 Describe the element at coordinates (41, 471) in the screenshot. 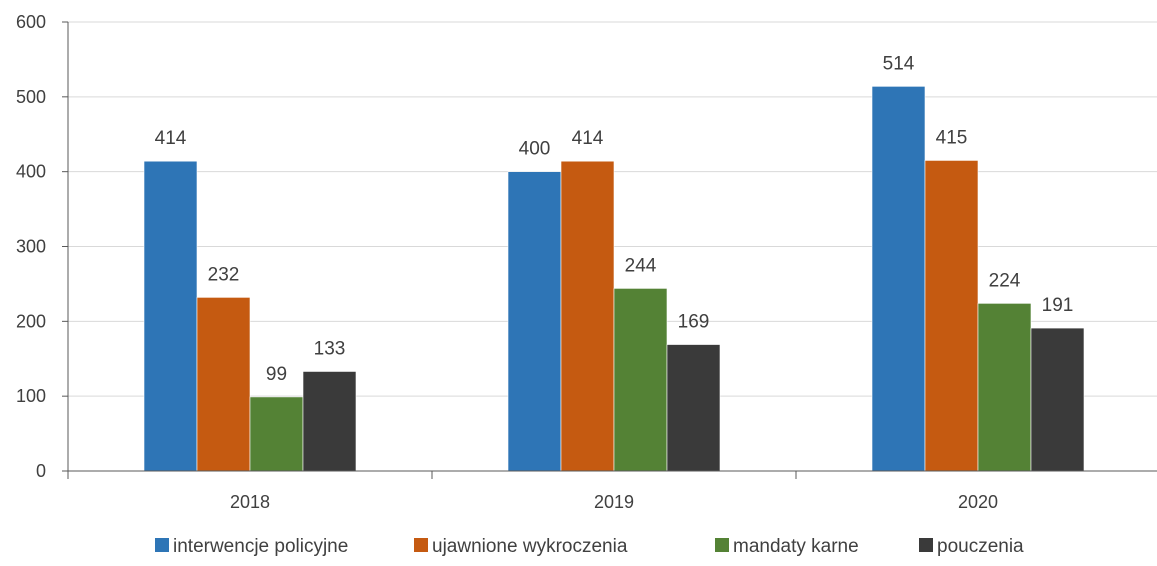

I see `y-tick-label: 0` at that location.